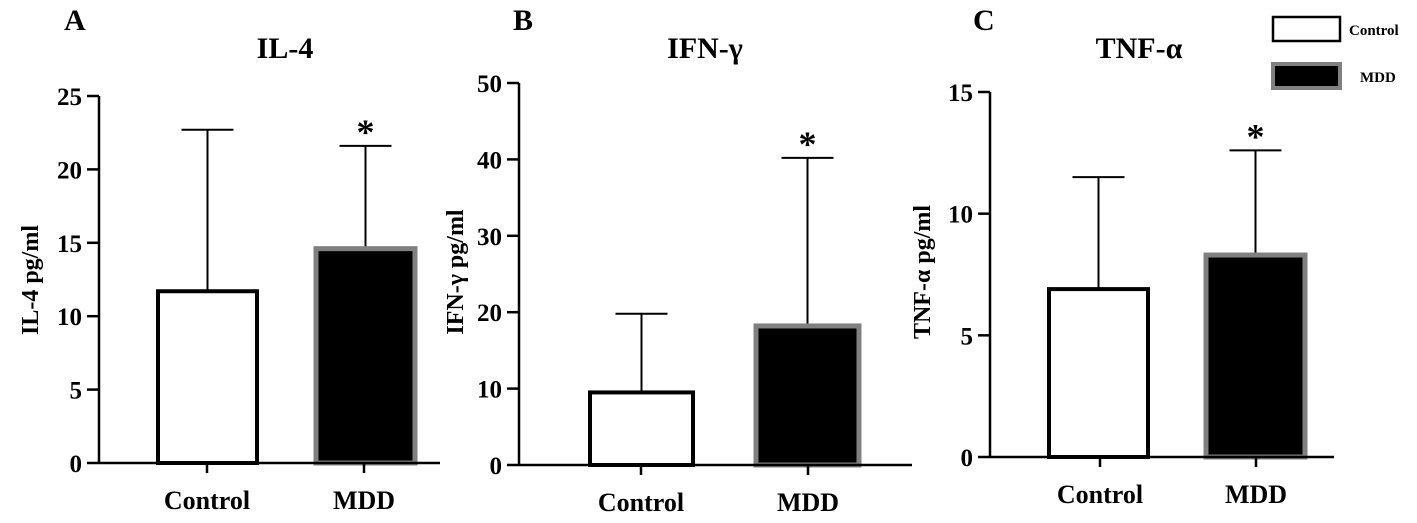  What do you see at coordinates (523, 20) in the screenshot?
I see `panel-letter: B` at bounding box center [523, 20].